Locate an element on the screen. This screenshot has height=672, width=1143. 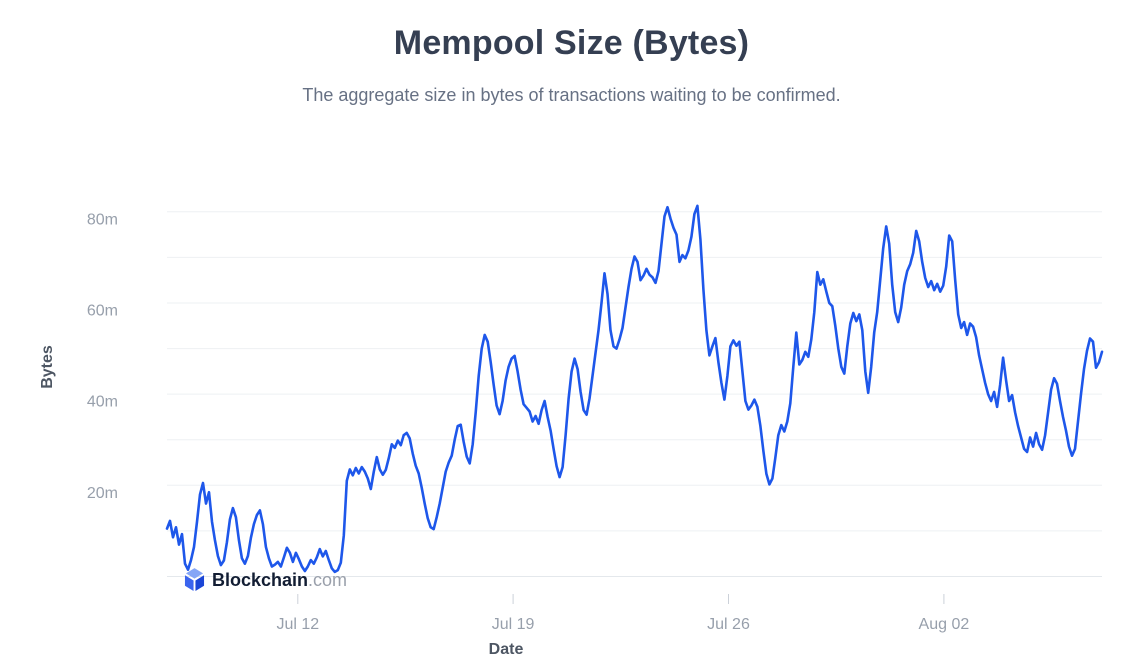
blockchain-watermark-link: Blockchain.com is located at coordinates (265, 580).